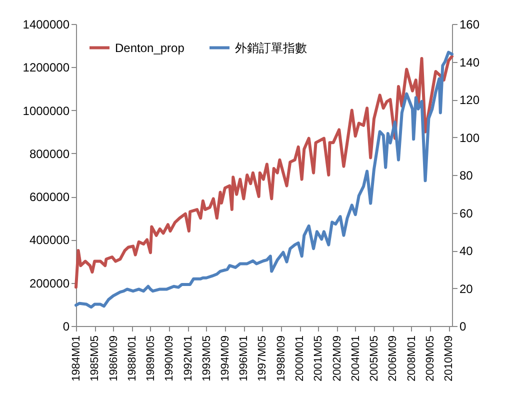 The width and height of the screenshot is (530, 418). What do you see at coordinates (170, 359) in the screenshot?
I see `x-tick-label: 1990M09` at bounding box center [170, 359].